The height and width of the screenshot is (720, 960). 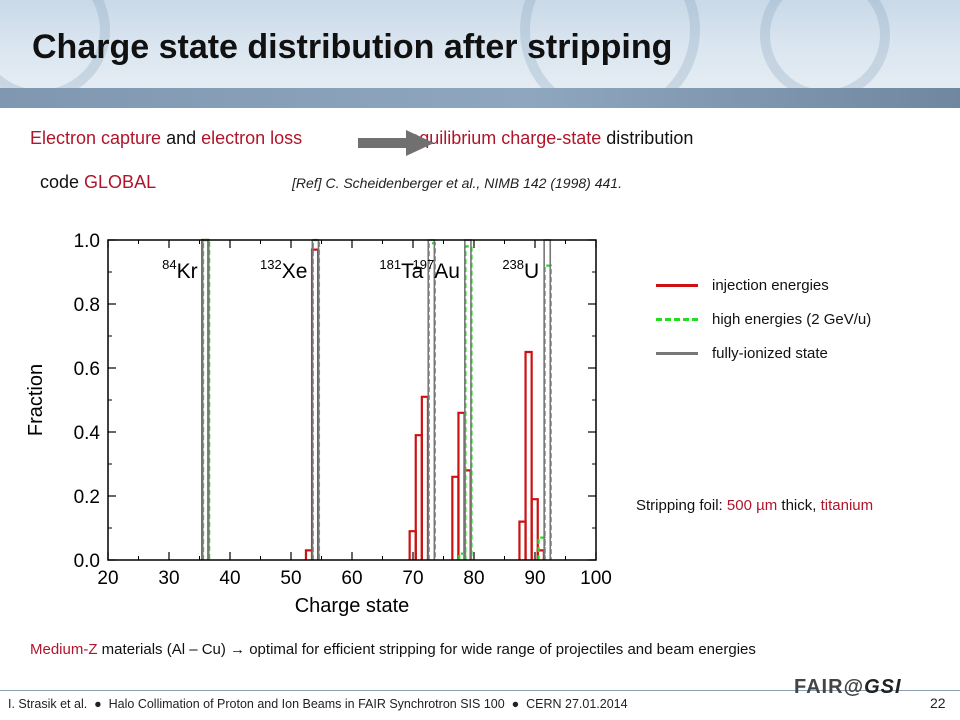 I want to click on code-line: code GLOBAL, so click(x=98, y=182).